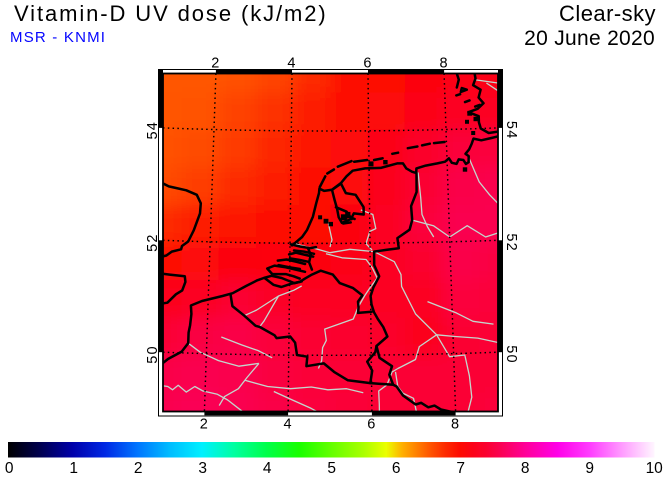 The height and width of the screenshot is (480, 665). Describe the element at coordinates (202, 468) in the screenshot. I see `svg-text: 3` at that location.